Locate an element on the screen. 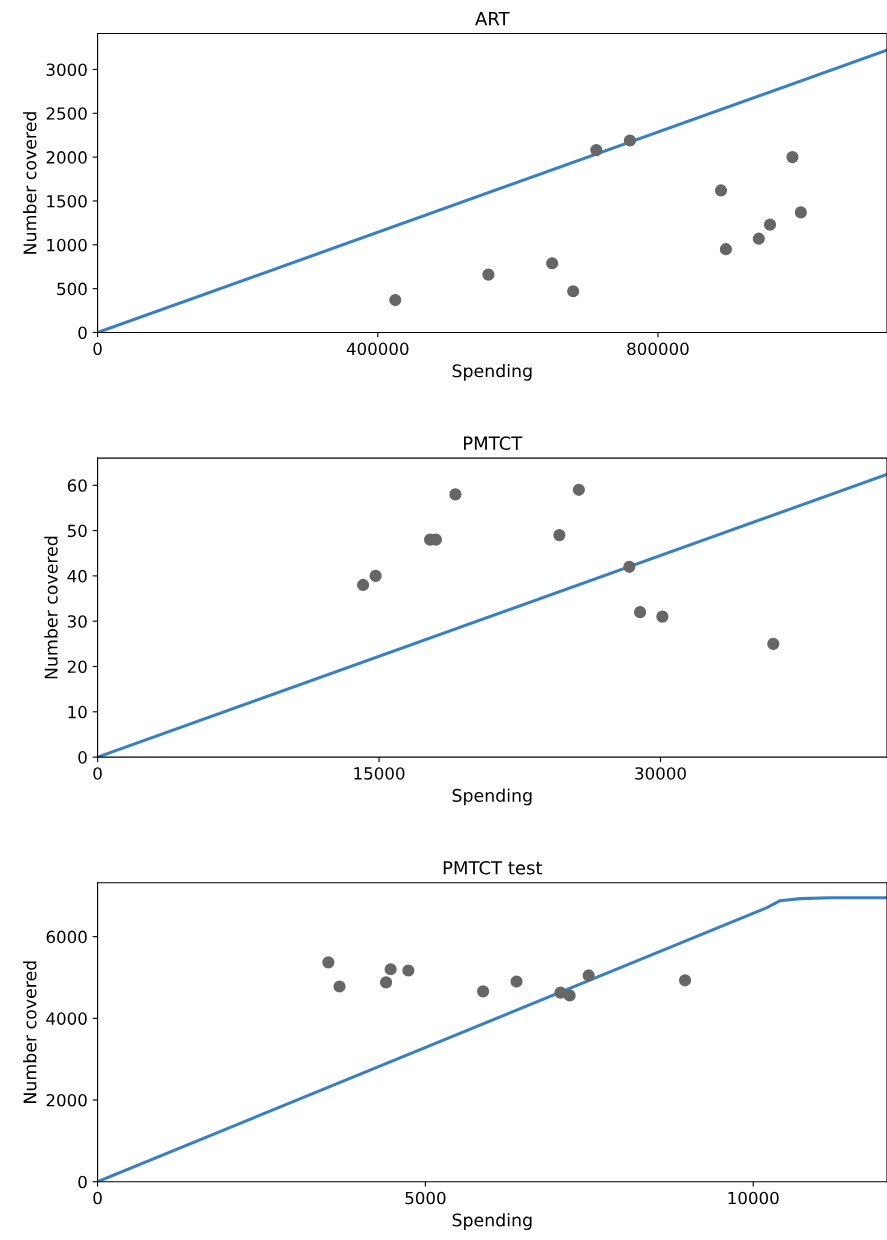 This screenshot has width=887, height=1240. chart-title: ART is located at coordinates (492, 18).